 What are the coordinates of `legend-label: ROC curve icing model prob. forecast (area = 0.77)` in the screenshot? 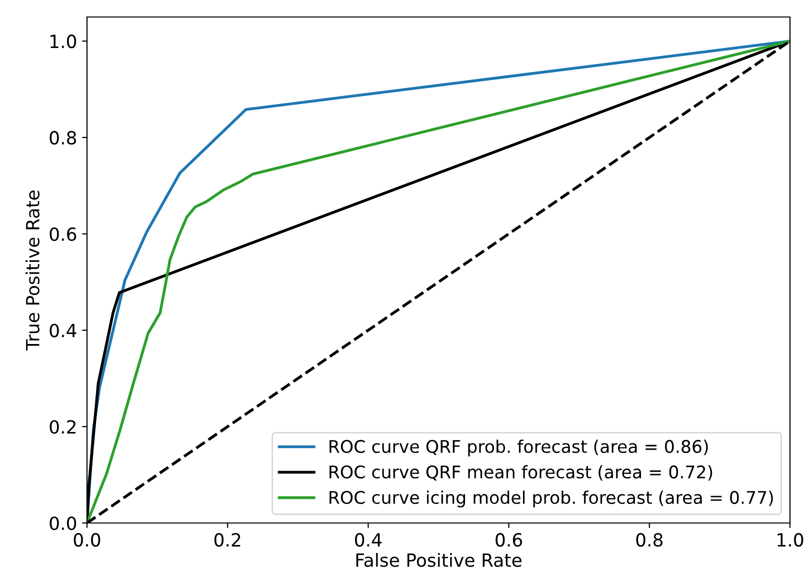 It's located at (551, 499).